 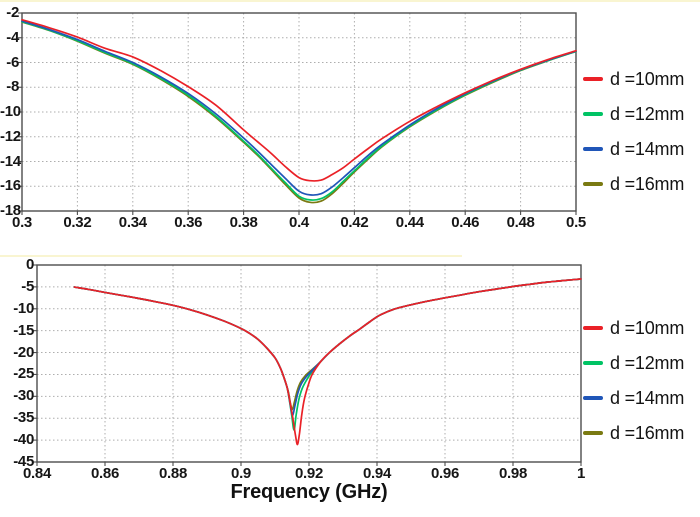 What do you see at coordinates (77, 222) in the screenshot?
I see `x-tick-label: 0.32` at bounding box center [77, 222].